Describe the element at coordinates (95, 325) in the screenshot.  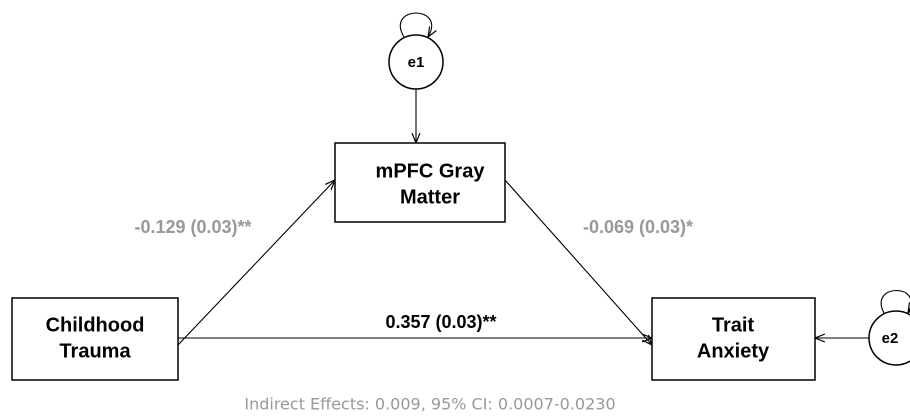
I see `node-label: Childhood` at that location.